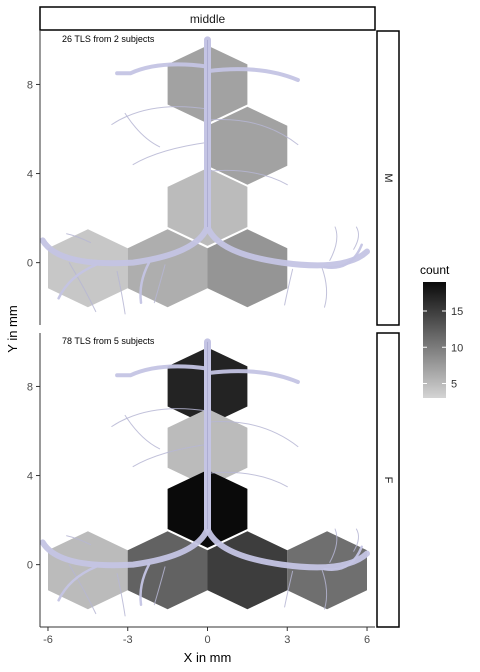 Image resolution: width=480 pixels, height=672 pixels. Describe the element at coordinates (12, 328) in the screenshot. I see `y-axis-title: Y in mm` at that location.